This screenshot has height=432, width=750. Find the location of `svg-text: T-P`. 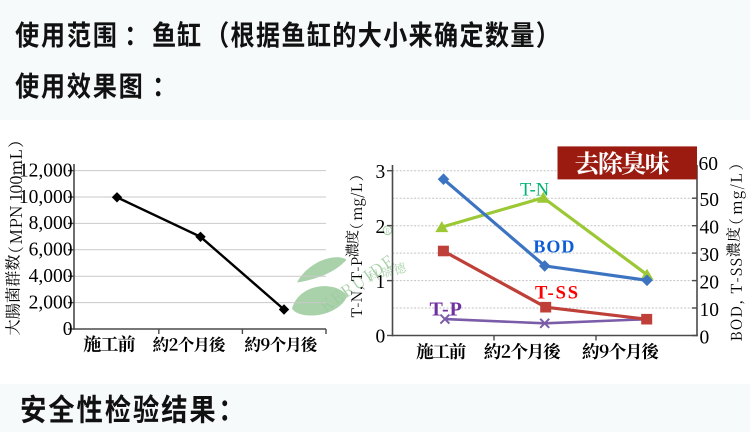

svg-text: T-P is located at coordinates (446, 309).